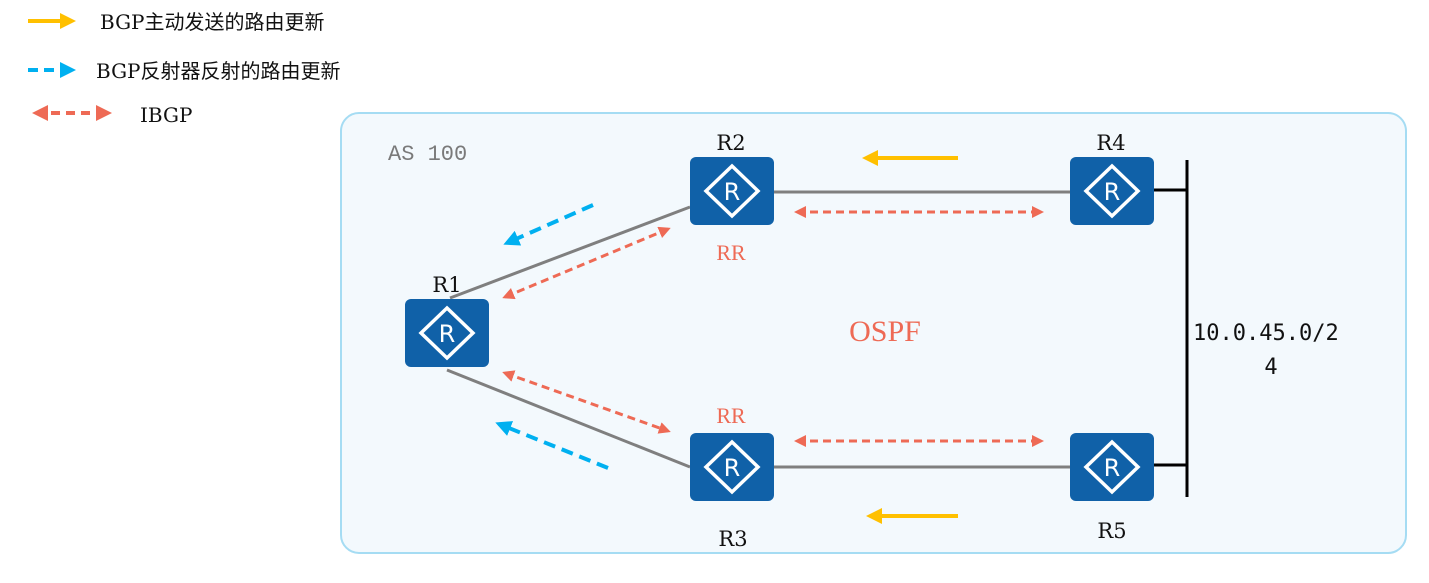 The image size is (1429, 583). Describe the element at coordinates (1112, 467) in the screenshot. I see `router-r5-icon` at that location.